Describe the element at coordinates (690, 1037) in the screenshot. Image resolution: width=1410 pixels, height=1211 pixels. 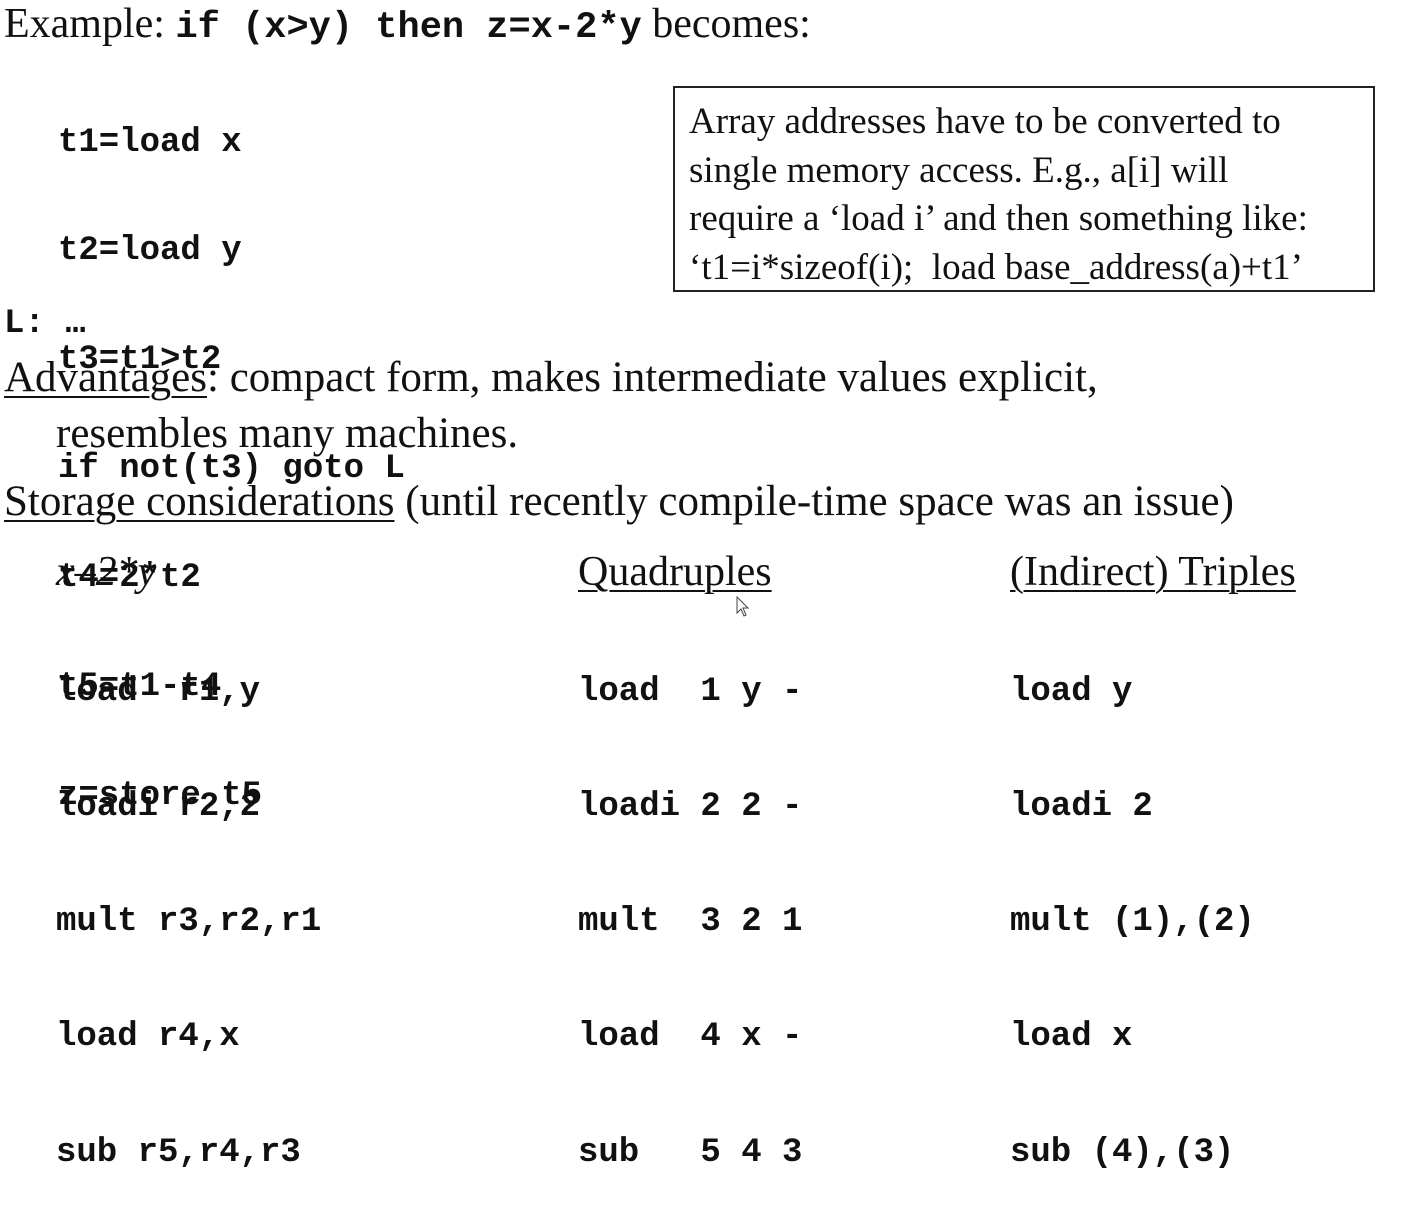
I see `code-line: load 4 x -` at that location.